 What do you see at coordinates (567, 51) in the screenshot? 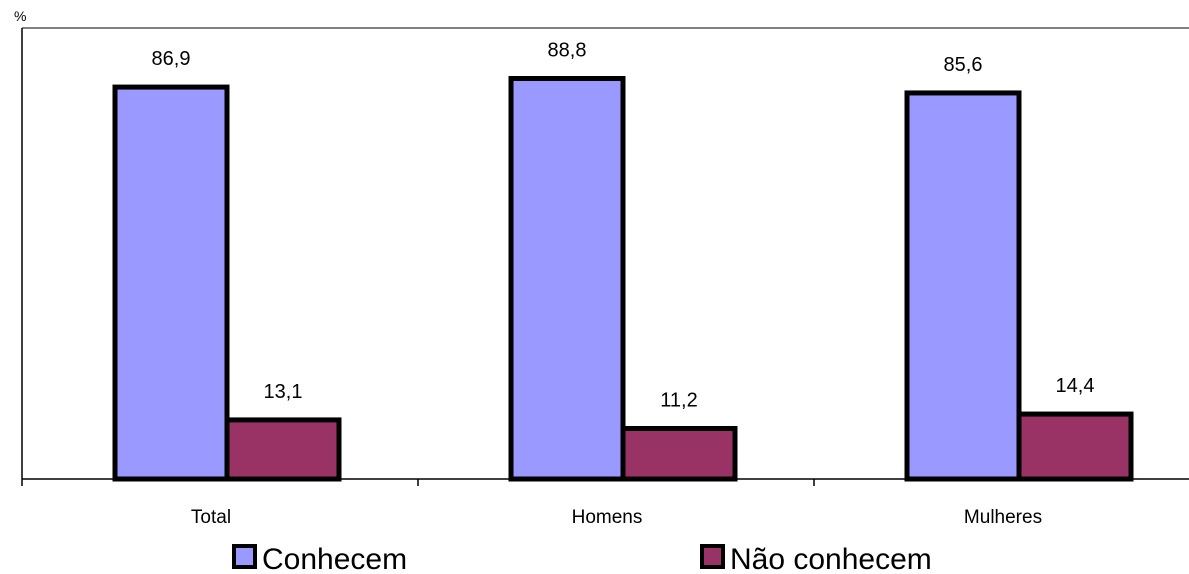
I see `data-label-conhecem-homens: 88,8` at bounding box center [567, 51].